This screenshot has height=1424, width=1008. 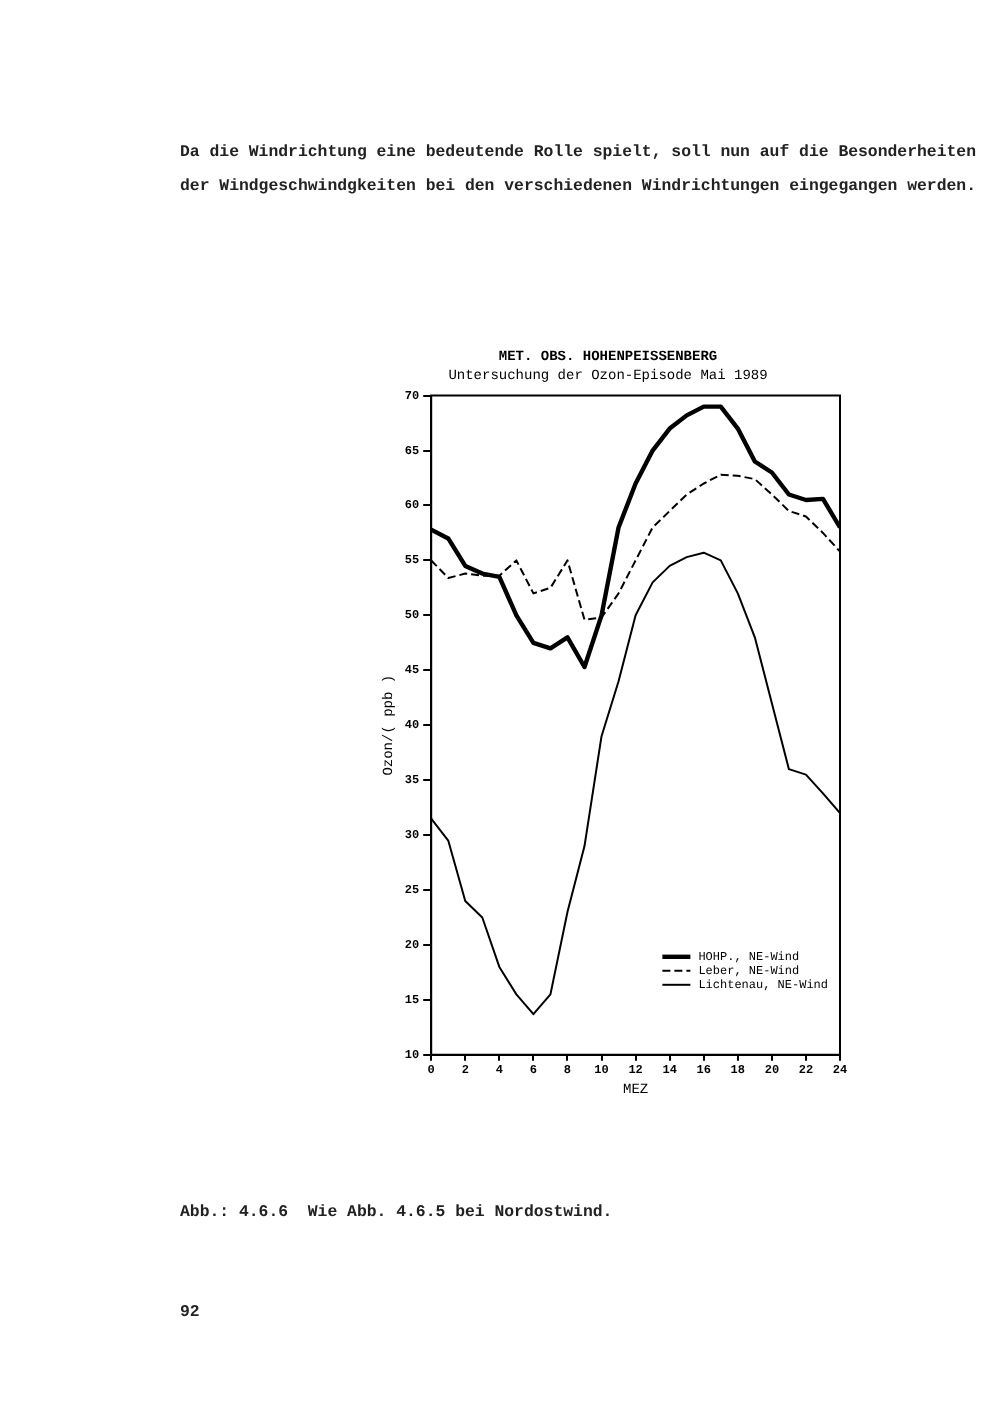 I want to click on text: Da die Windrichtung eine bedeutende Rolle spielt, soll nun auf die Besonderheiten der Windgeschwindgkeiten bei den verschiedenen Windrichtungen eingegangen werden., so click(x=579, y=171).